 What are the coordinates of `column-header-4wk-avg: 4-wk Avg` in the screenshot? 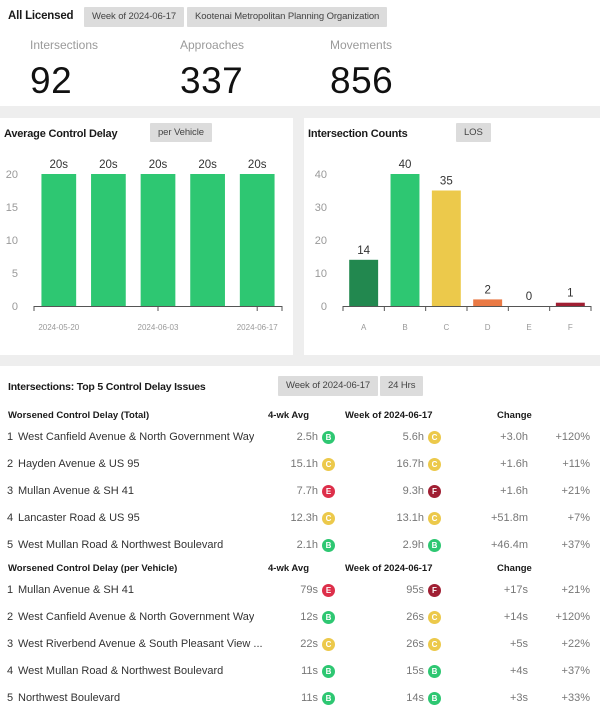 It's located at (289, 568).